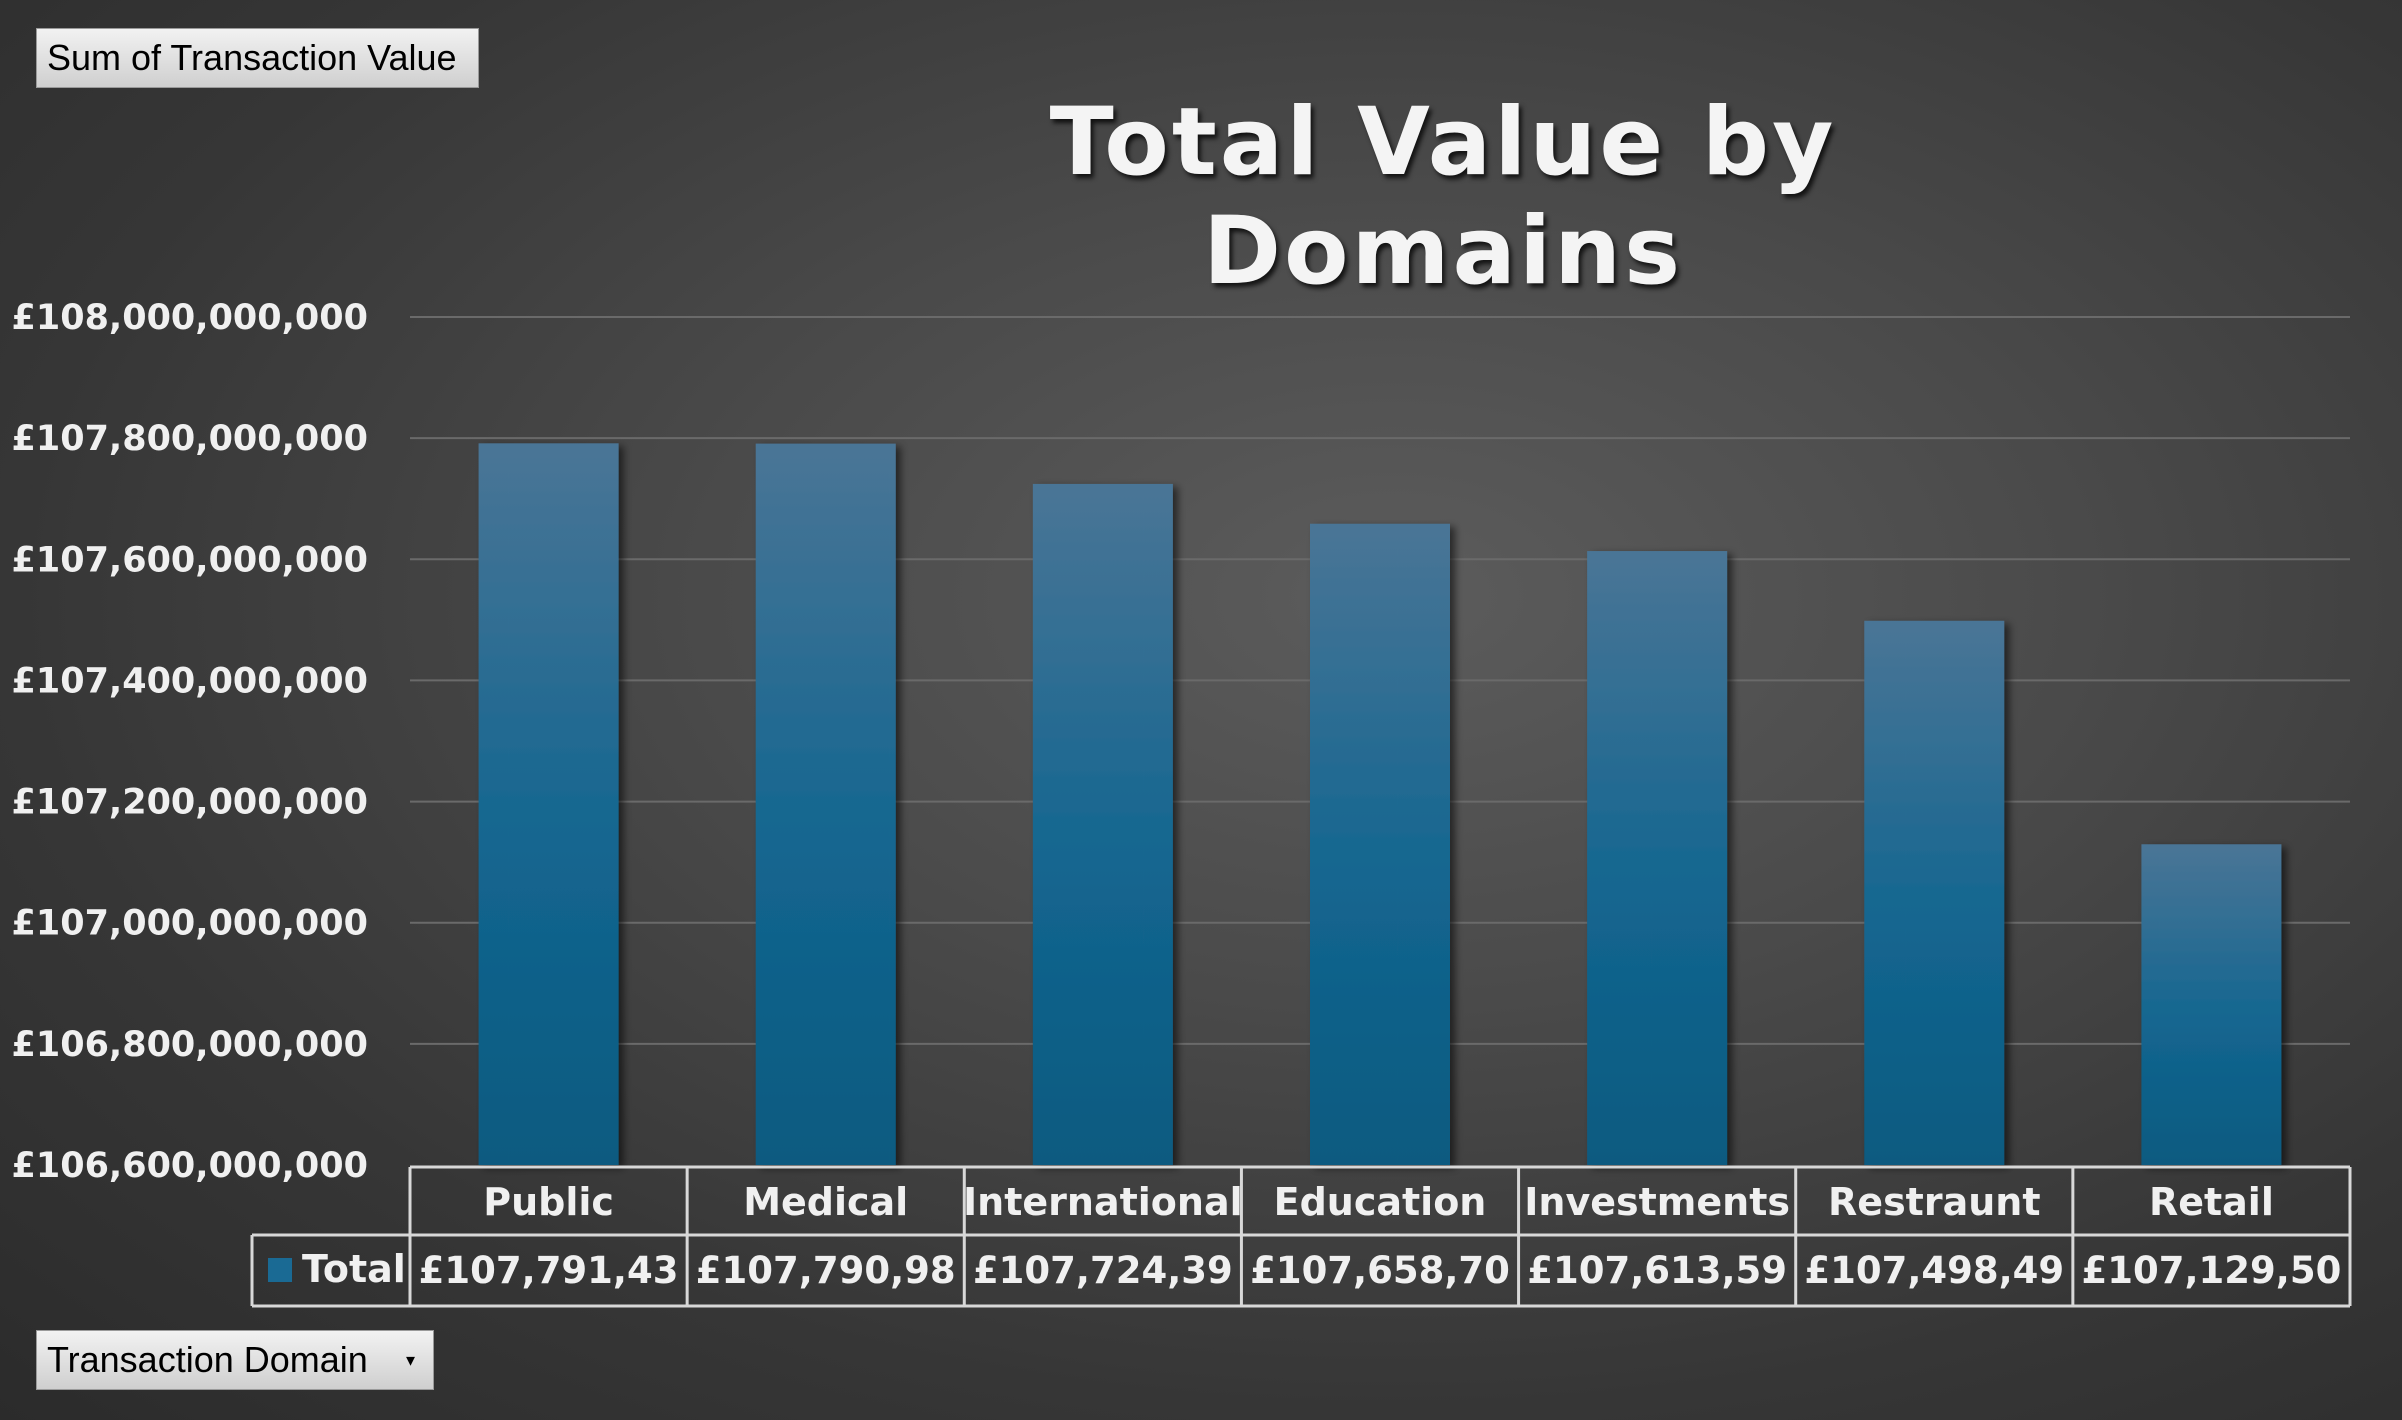 This screenshot has width=2402, height=1420. What do you see at coordinates (190, 803) in the screenshot?
I see `y-tick-label: £107,200,000,000` at bounding box center [190, 803].